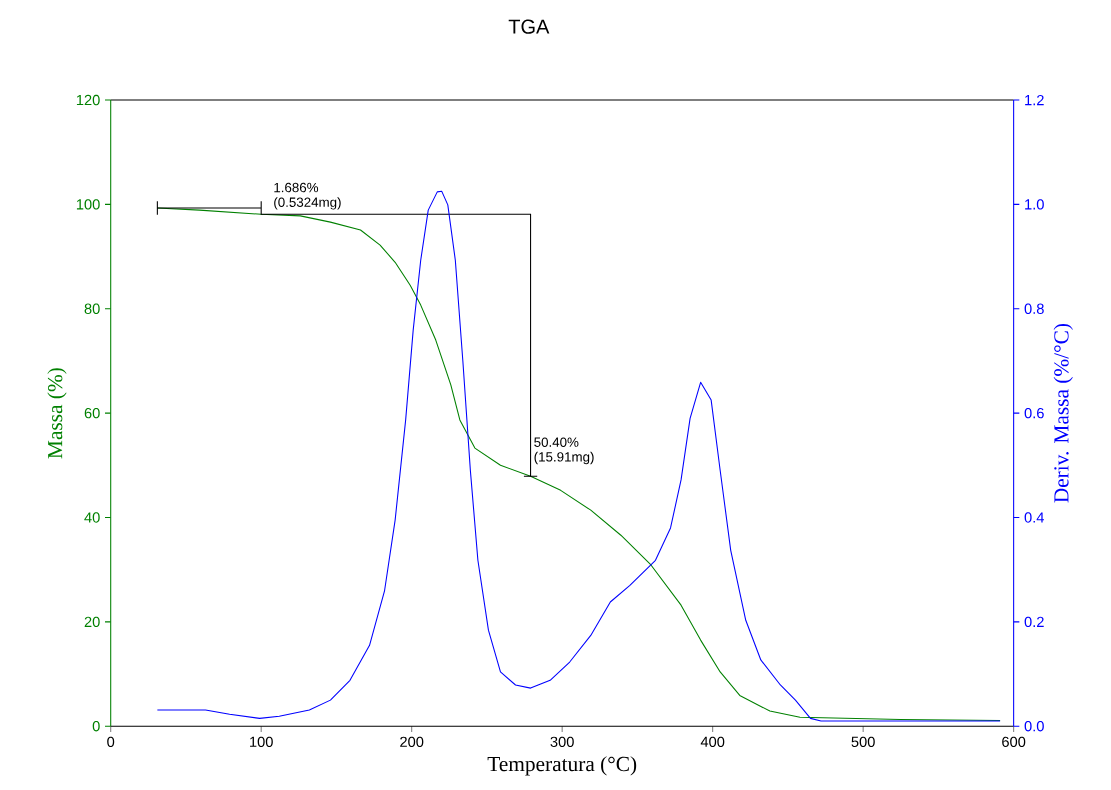 The image size is (1111, 790). Describe the element at coordinates (92, 517) in the screenshot. I see `y-tick-label: 40` at that location.